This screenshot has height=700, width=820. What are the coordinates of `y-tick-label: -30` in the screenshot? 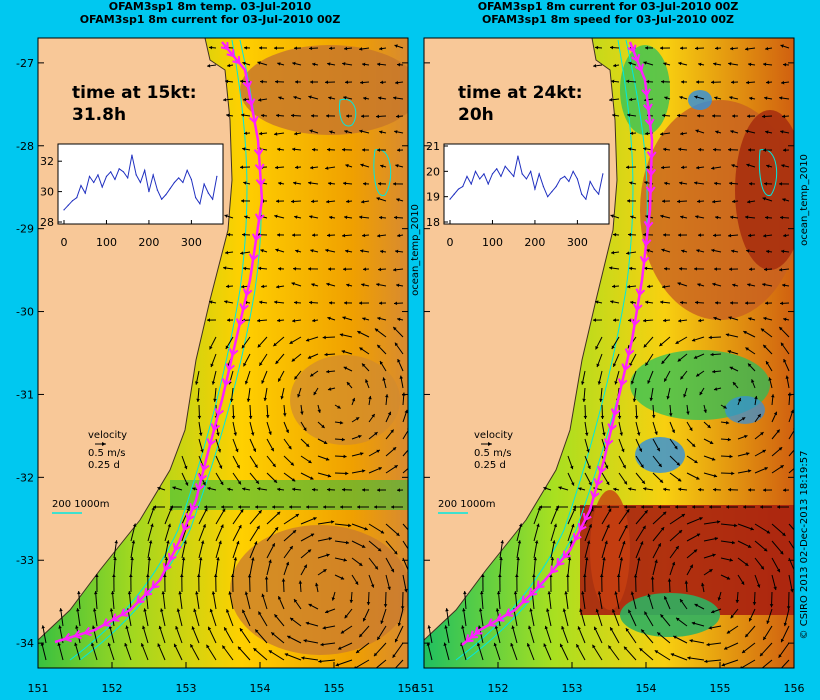 It's located at (25, 312).